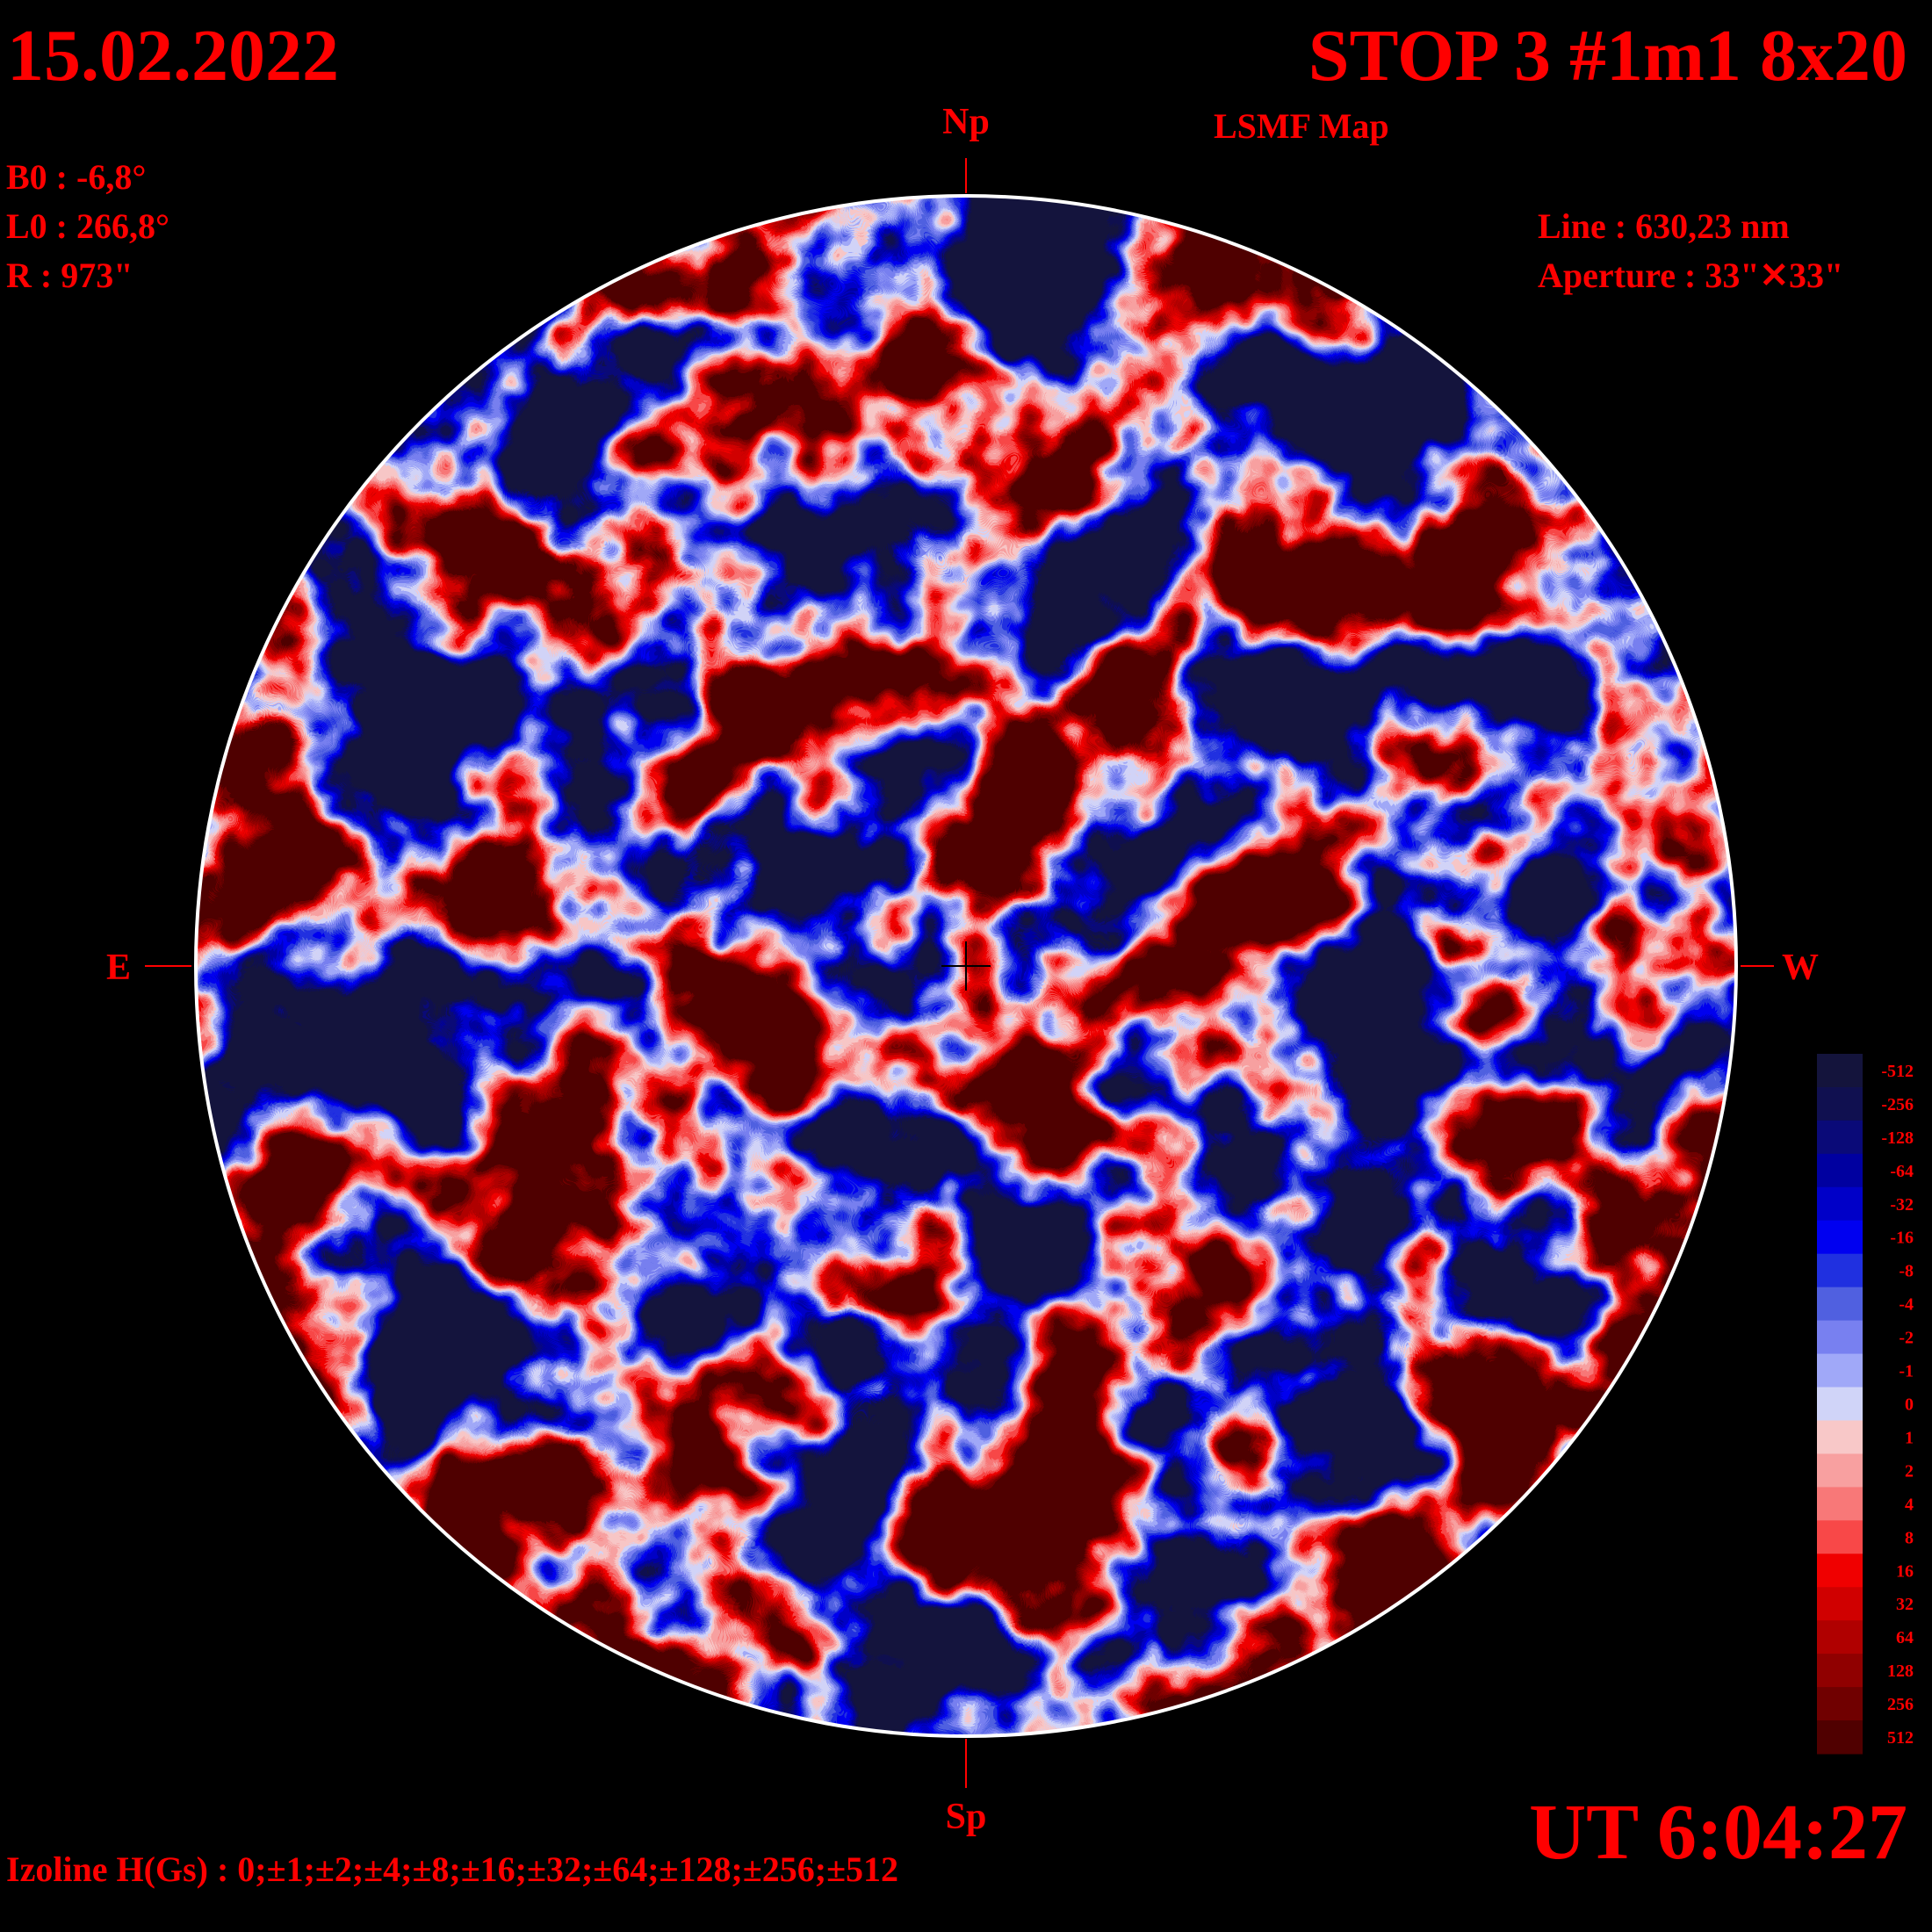 The image size is (1932, 1932). What do you see at coordinates (1909, 1504) in the screenshot?
I see `colorbar-label: 4` at bounding box center [1909, 1504].